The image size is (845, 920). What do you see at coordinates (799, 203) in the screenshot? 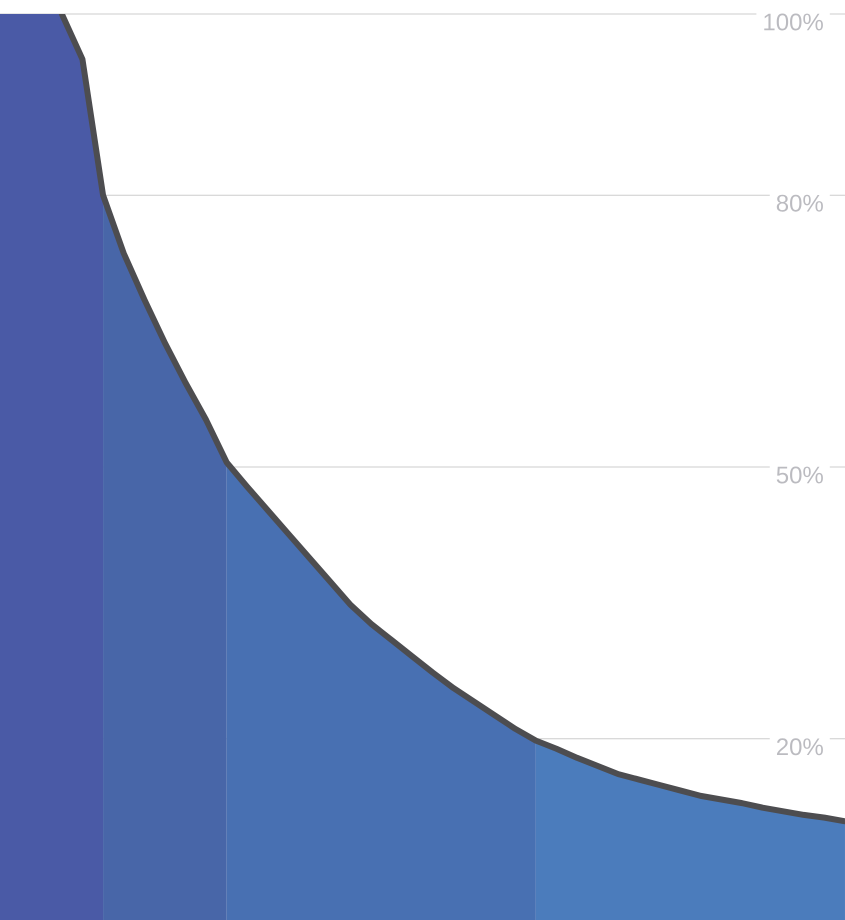
I see `y-tick-label: 80%` at bounding box center [799, 203].